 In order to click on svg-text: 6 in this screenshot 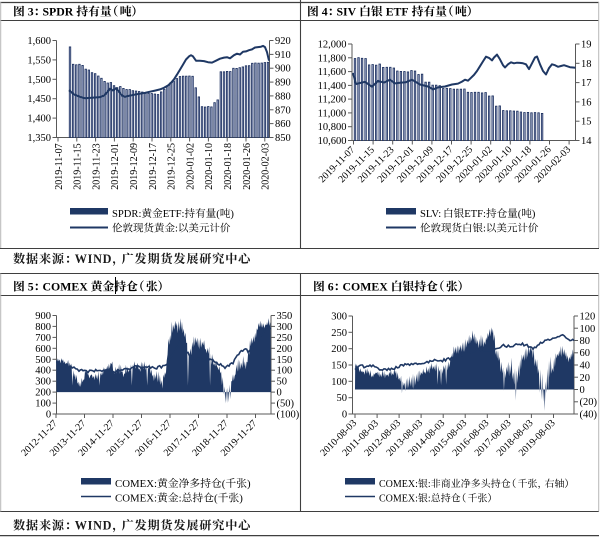, I will do `click(331, 287)`.